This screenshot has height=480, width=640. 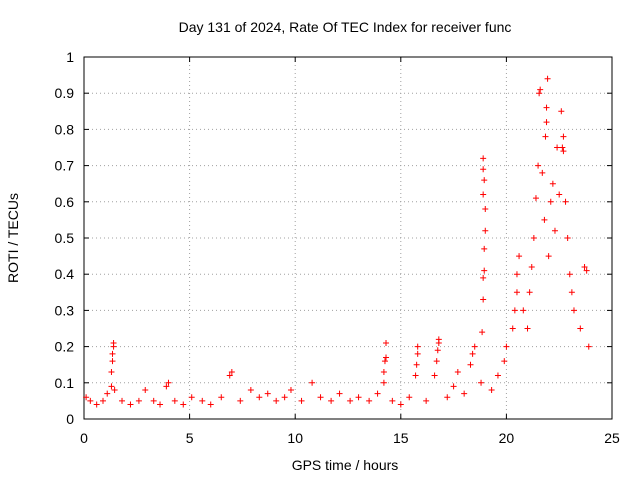 What do you see at coordinates (65, 238) in the screenshot?
I see `y-tick-label: 0.5` at bounding box center [65, 238].